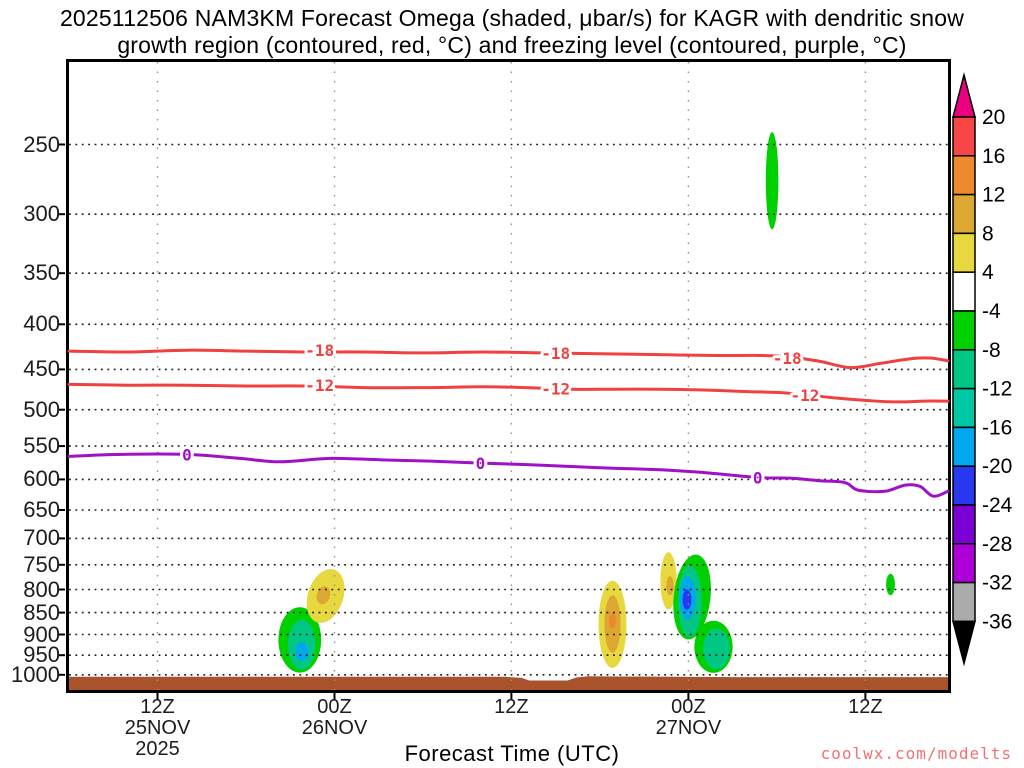 The image size is (1024, 768). I want to click on colorbar-legend: 20 16 12 8 4 -4 -8 -12 -16 -20 -24 -28 -32 -36, so click(982, 369).